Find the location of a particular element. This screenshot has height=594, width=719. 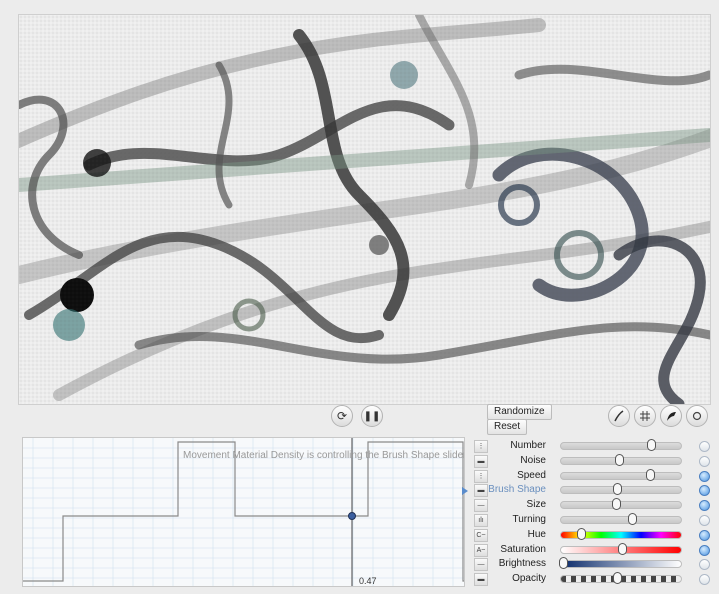

param-row-brush-shape: ▬ Brush Shape is located at coordinates (594, 490).